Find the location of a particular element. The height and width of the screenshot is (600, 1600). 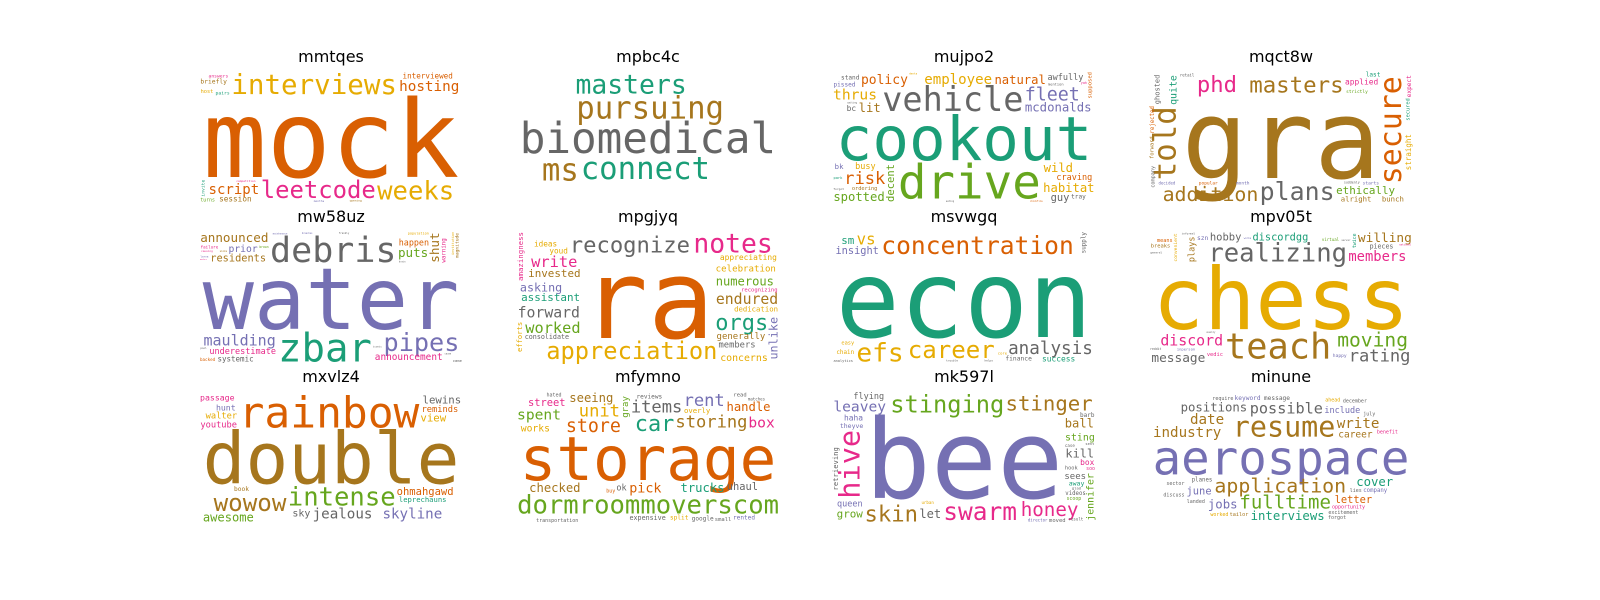

word: storing is located at coordinates (711, 423).